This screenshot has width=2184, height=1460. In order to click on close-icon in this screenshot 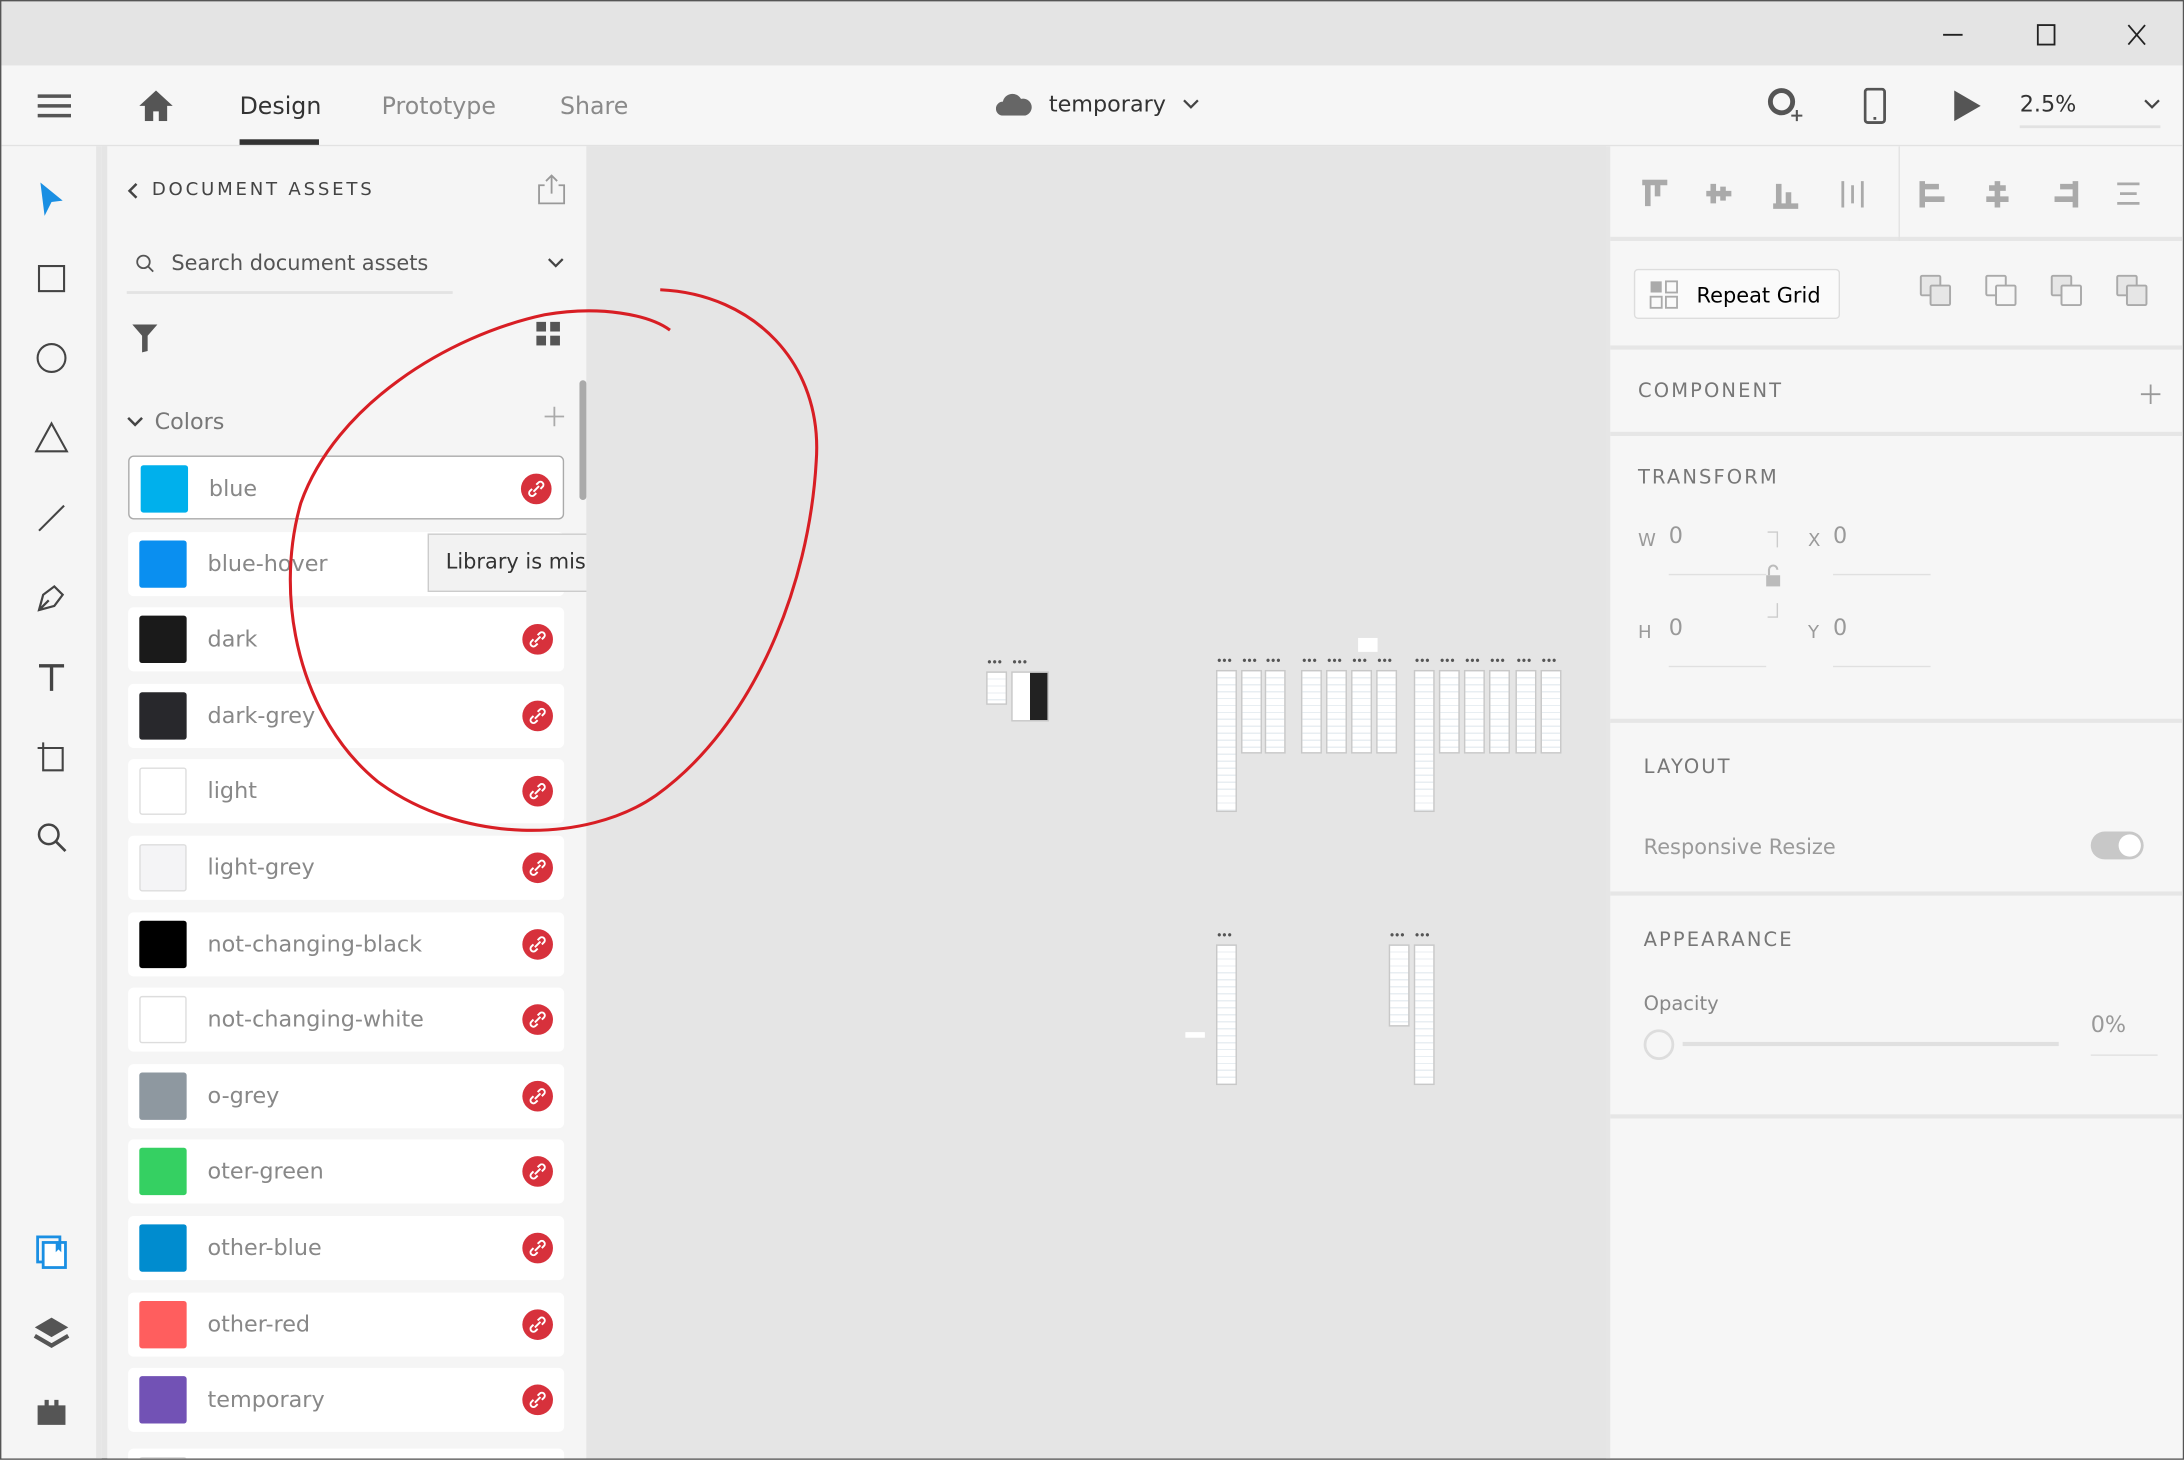, I will do `click(2137, 35)`.